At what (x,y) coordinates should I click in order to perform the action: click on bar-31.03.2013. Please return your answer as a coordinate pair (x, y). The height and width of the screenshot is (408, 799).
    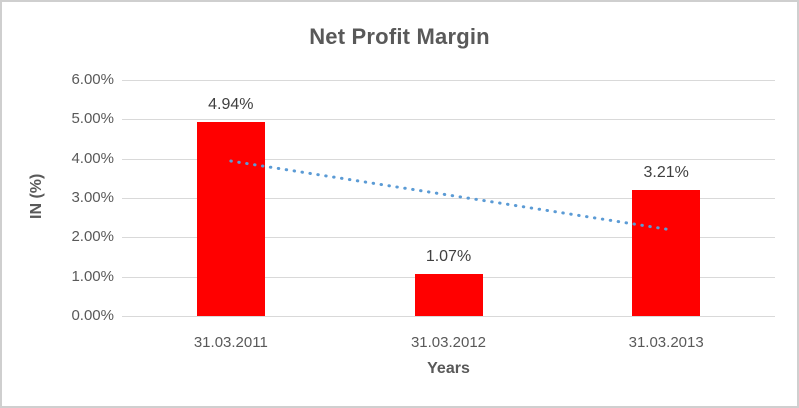
    Looking at the image, I should click on (666, 252).